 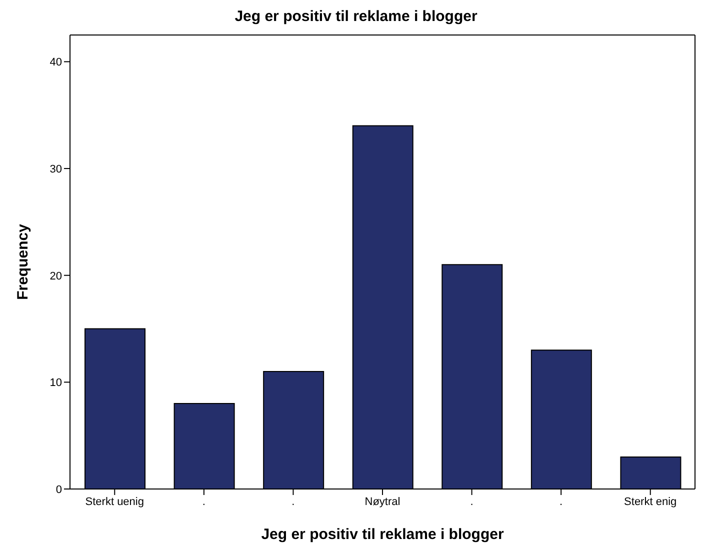 I want to click on y-tick-label: 40, so click(x=56, y=62).